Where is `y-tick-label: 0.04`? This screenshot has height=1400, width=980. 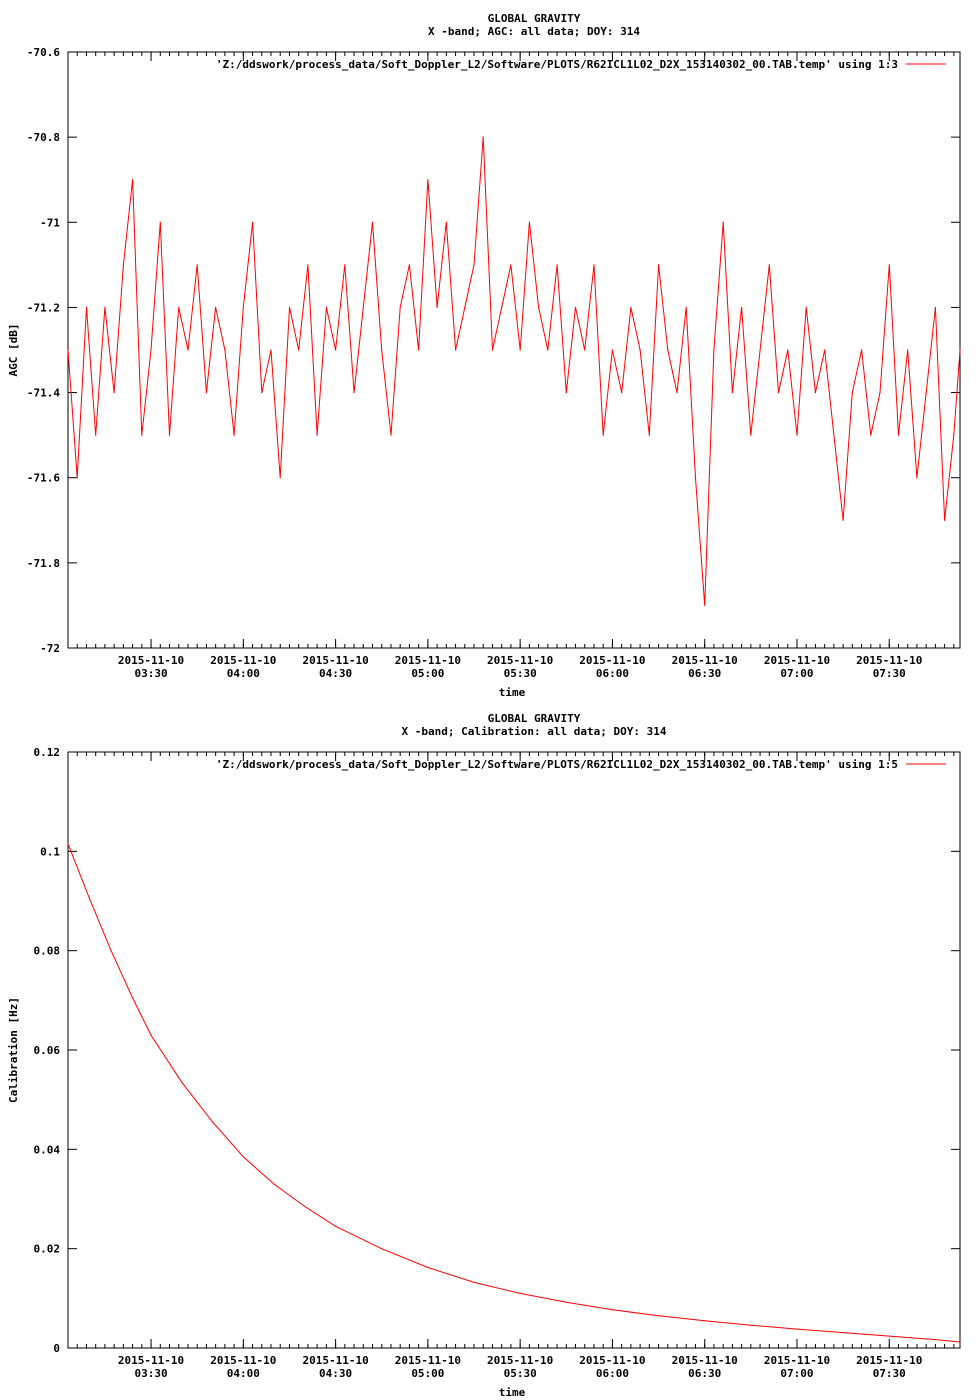 y-tick-label: 0.04 is located at coordinates (47, 1149).